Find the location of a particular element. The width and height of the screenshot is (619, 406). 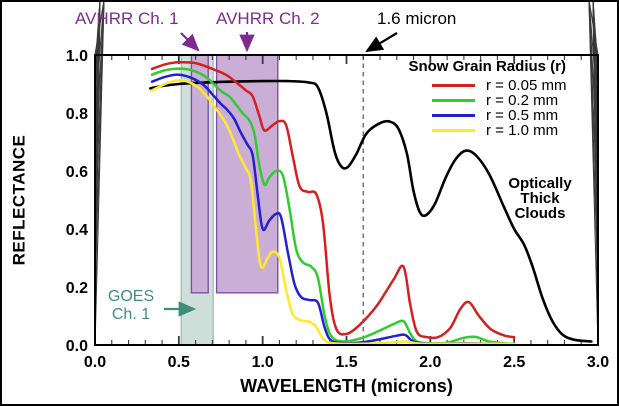

goes-ch1-label: GOES Ch. 1 is located at coordinates (131, 306).